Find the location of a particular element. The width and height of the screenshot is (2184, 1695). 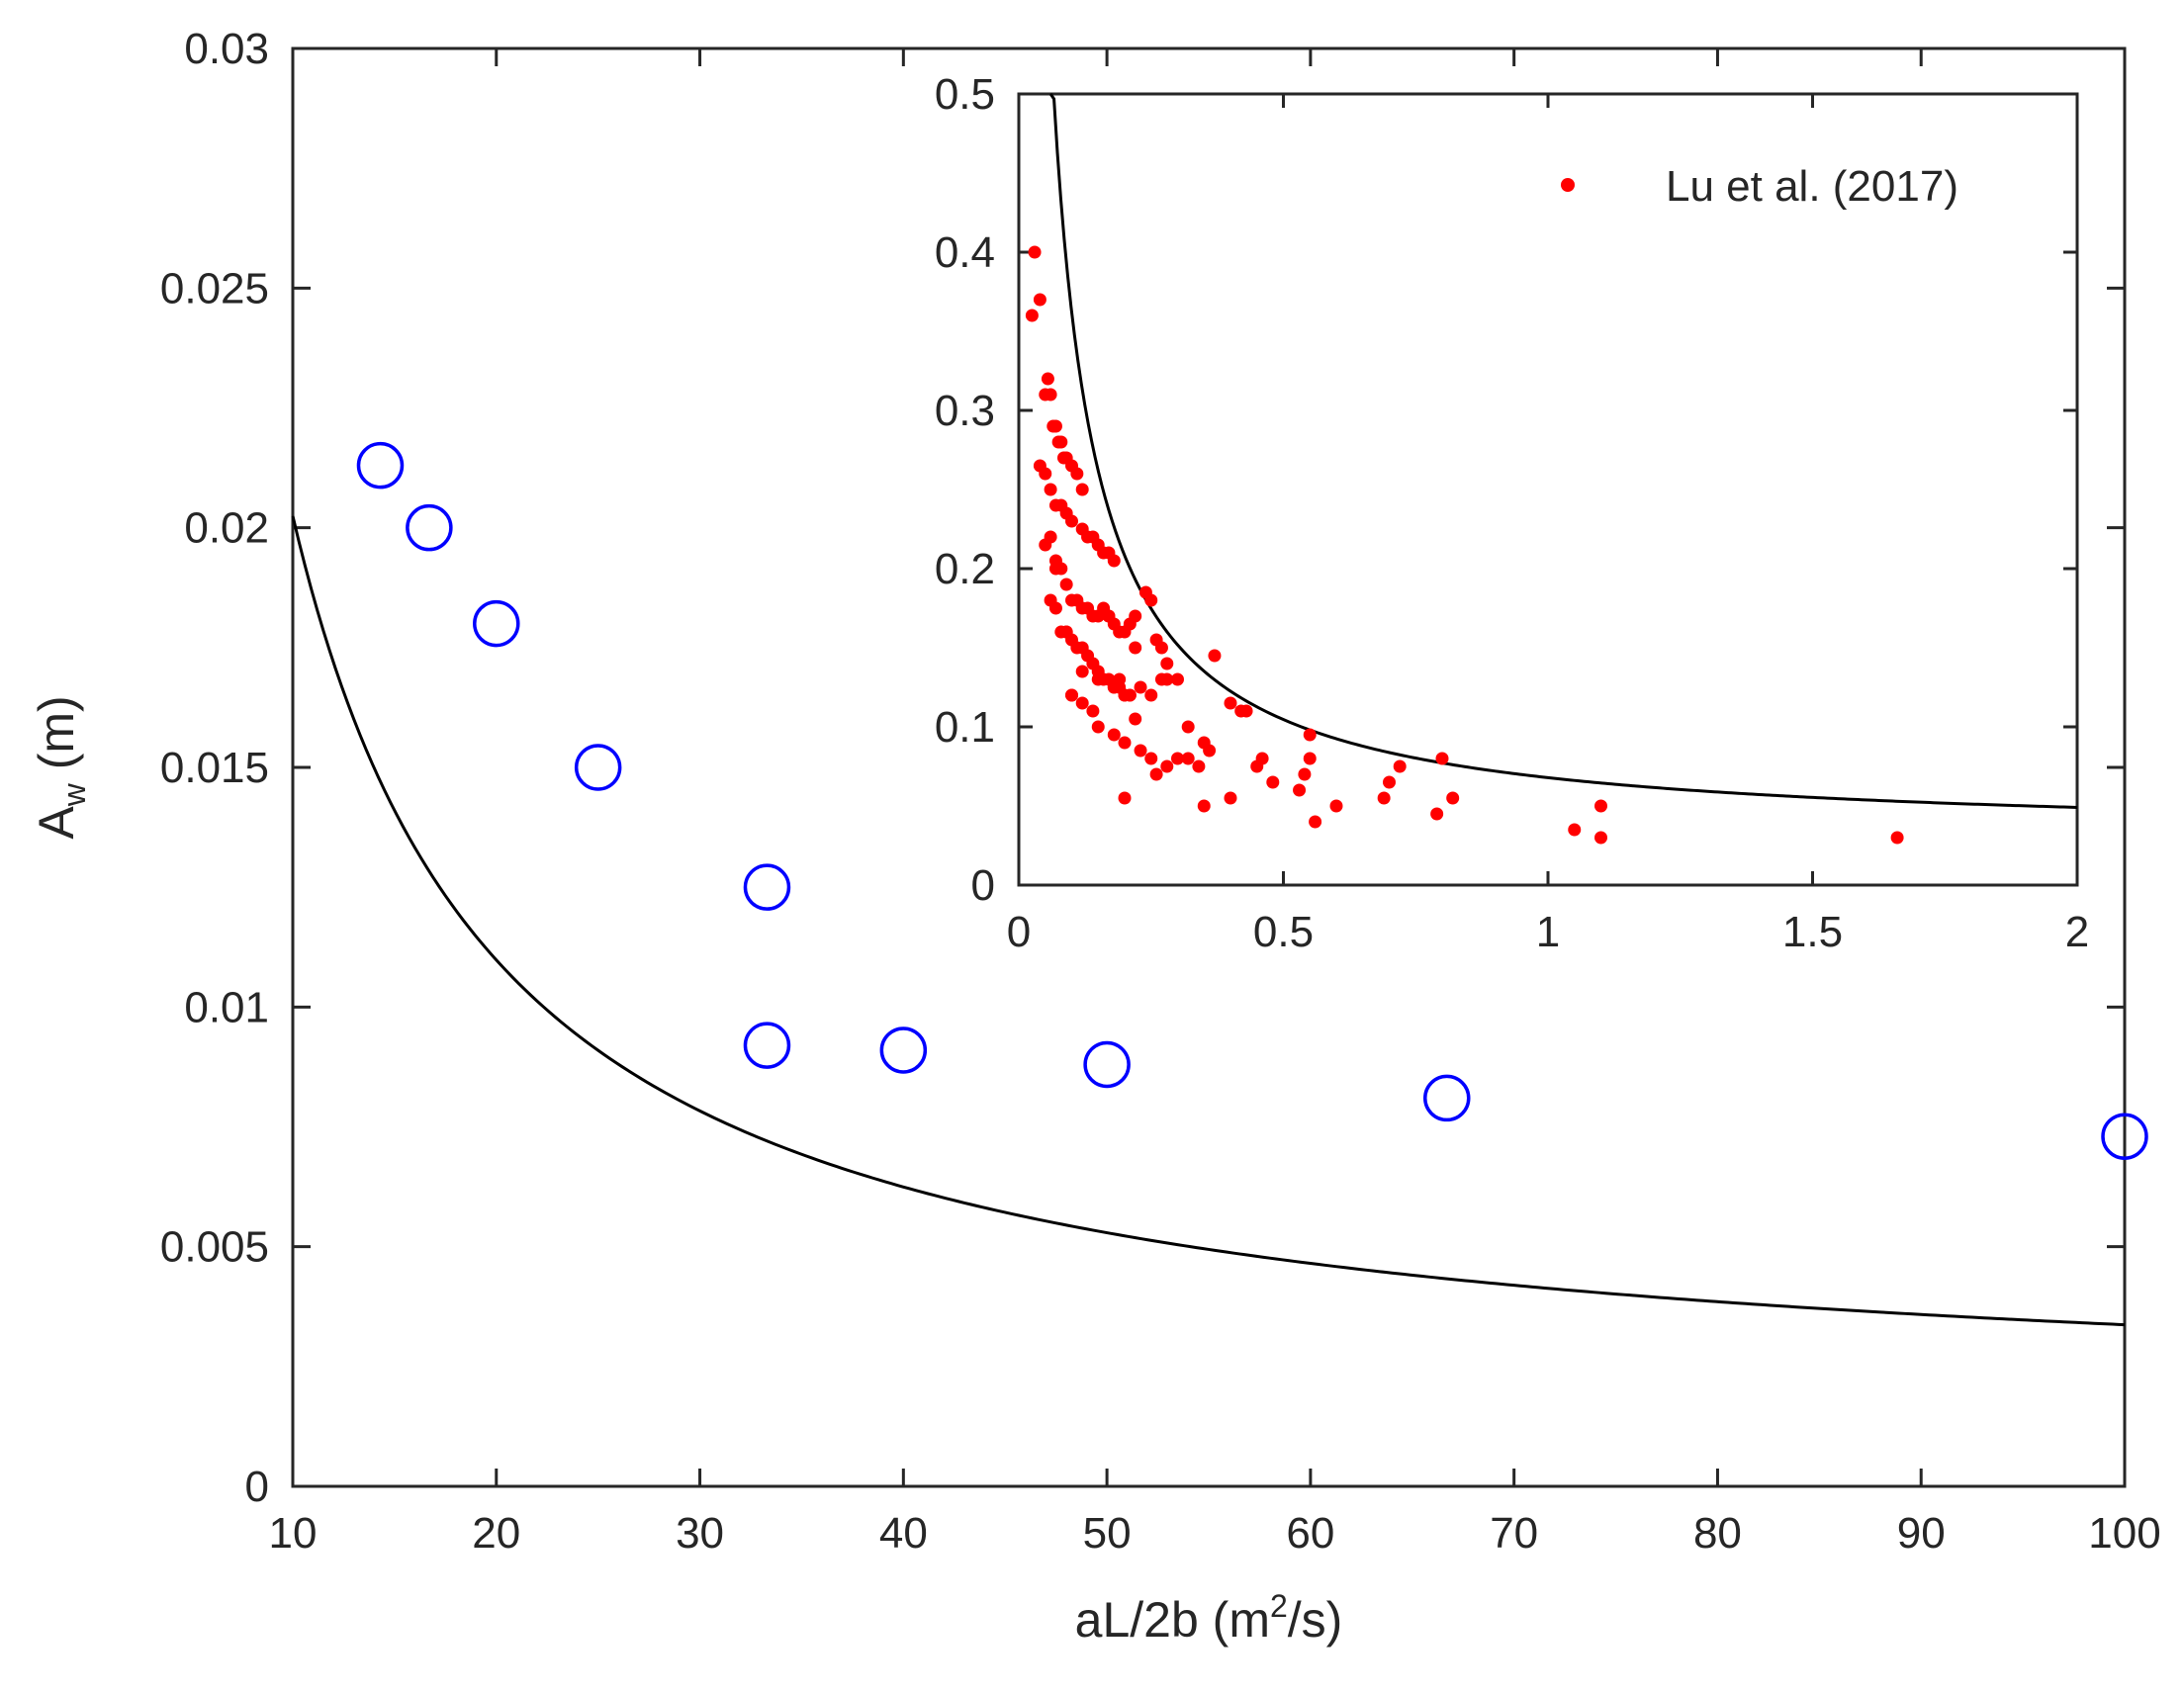

main-y-tick-label: 0.005 is located at coordinates (214, 1247).